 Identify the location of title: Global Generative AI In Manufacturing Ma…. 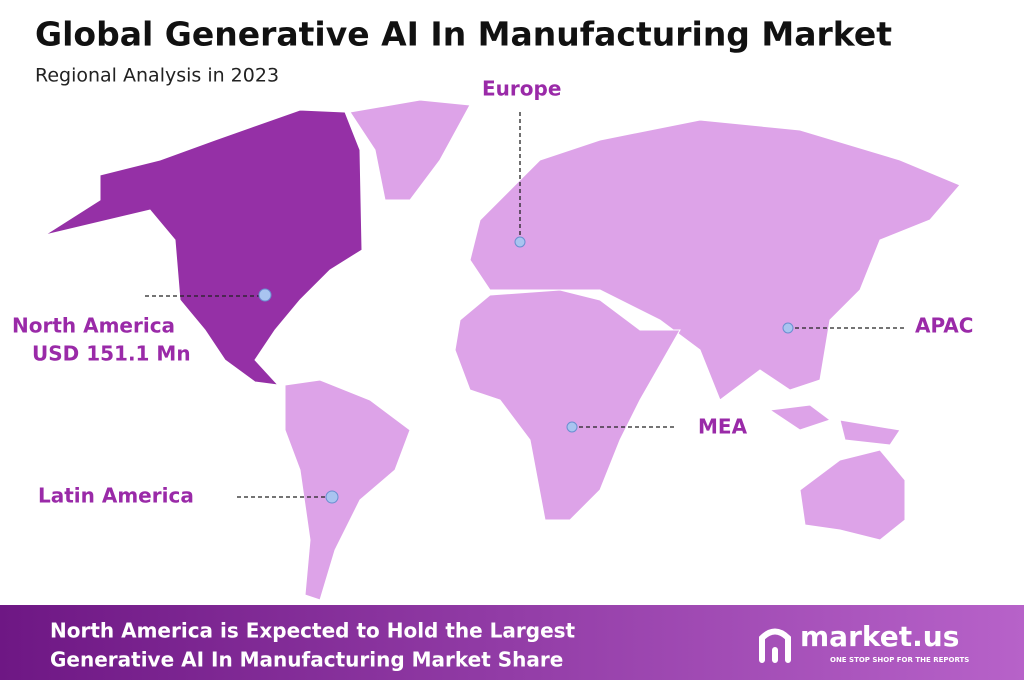
(463, 34).